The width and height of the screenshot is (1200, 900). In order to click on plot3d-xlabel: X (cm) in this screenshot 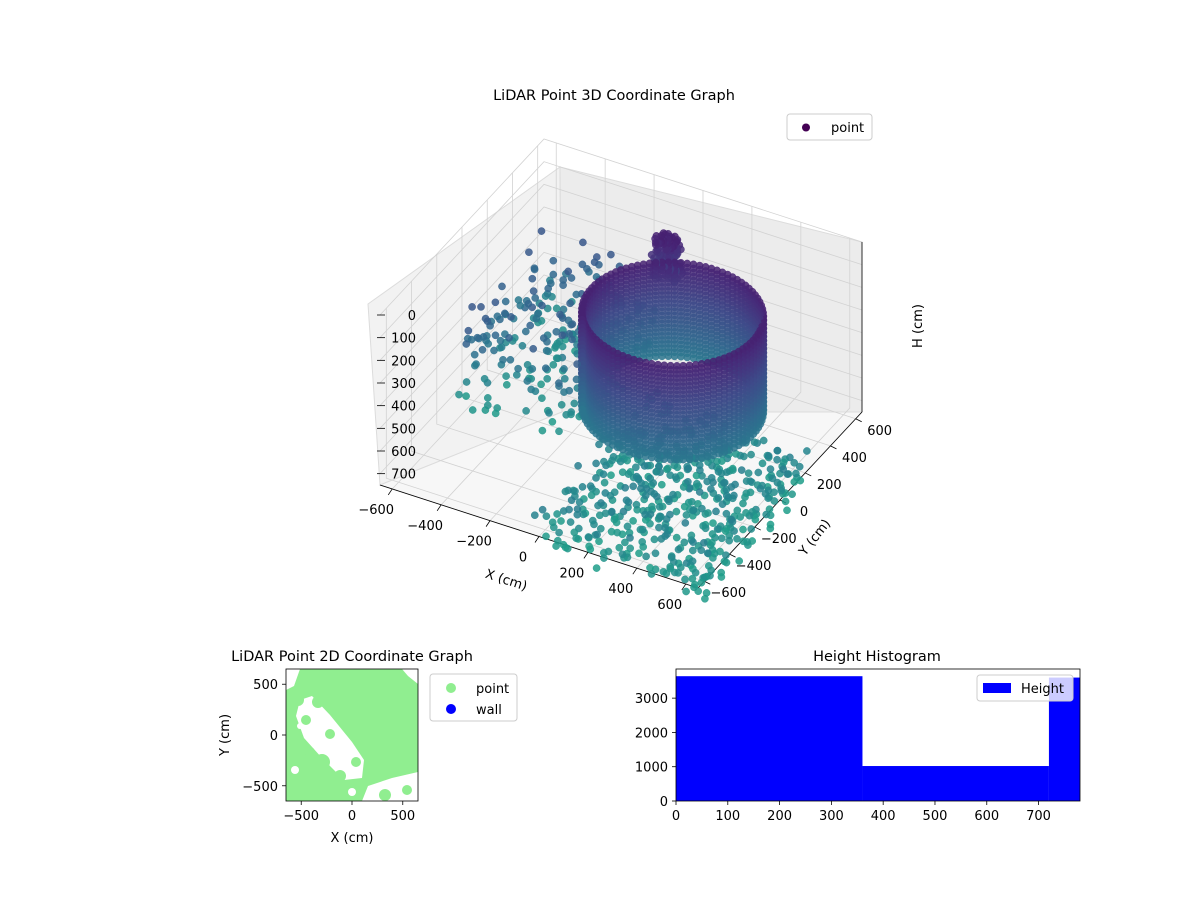, I will do `click(506, 581)`.